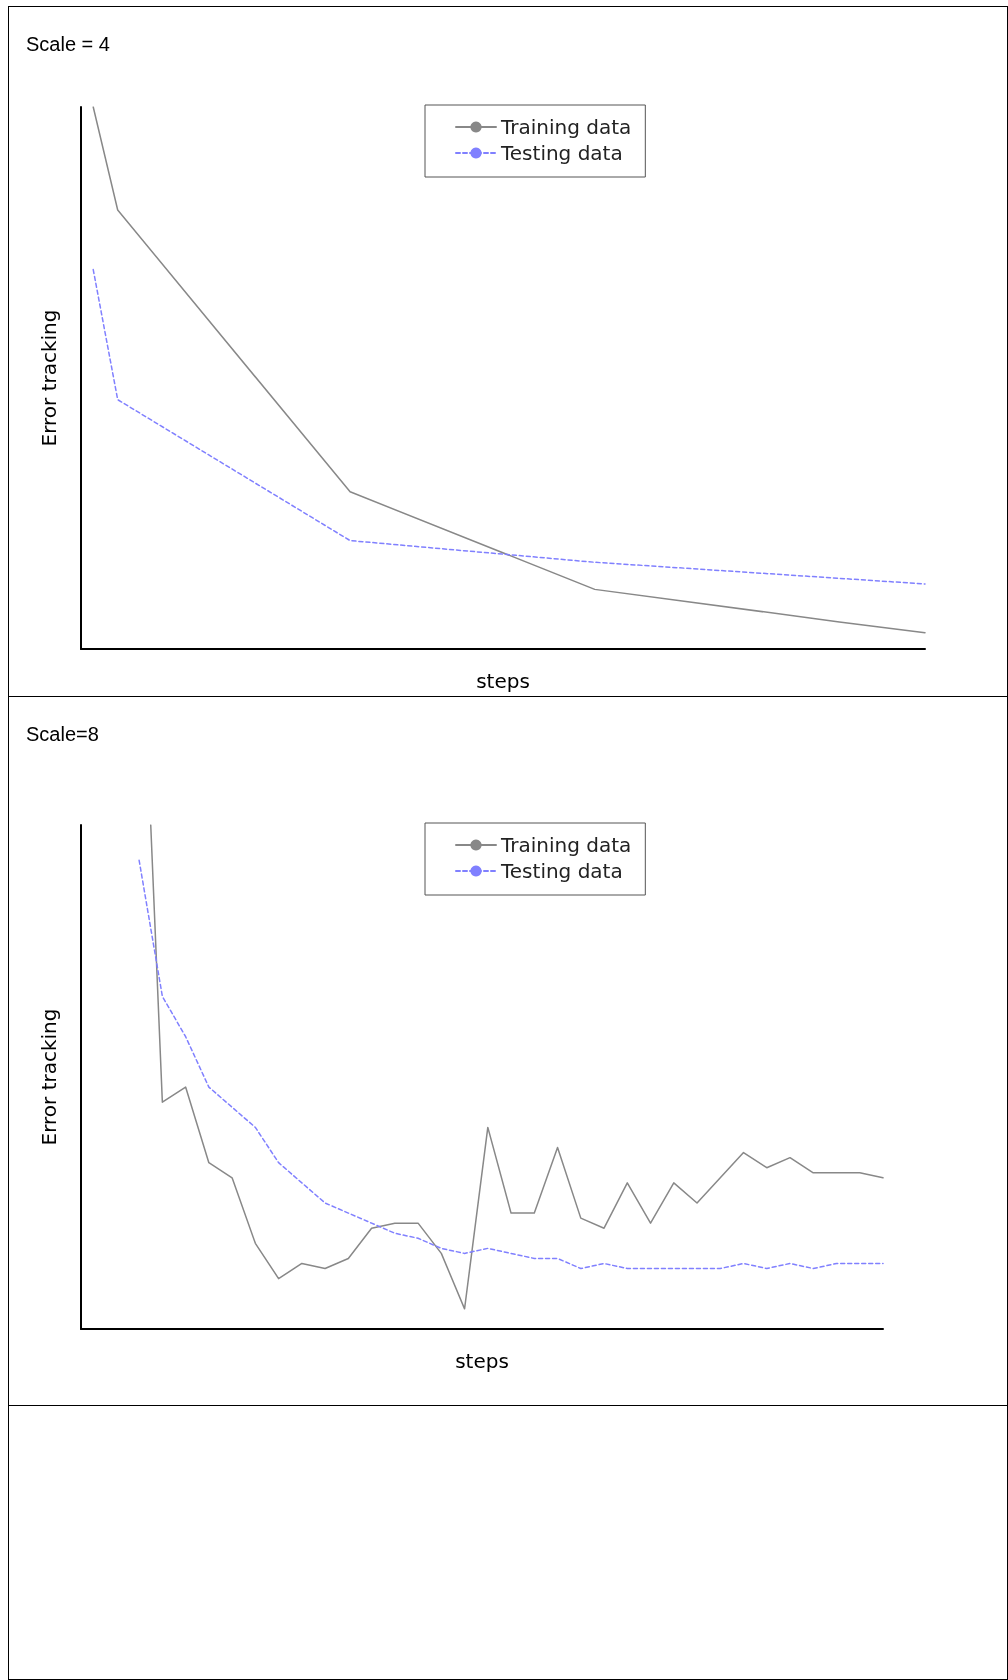  What do you see at coordinates (68, 44) in the screenshot?
I see `chart-title: Scale = 4` at bounding box center [68, 44].